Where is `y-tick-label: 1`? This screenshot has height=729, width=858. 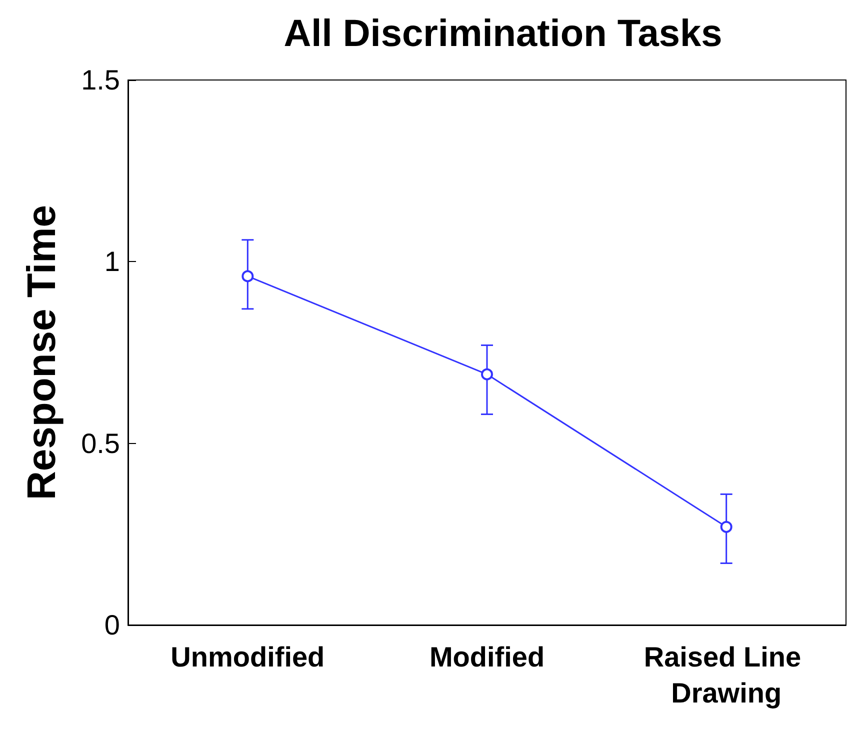
y-tick-label: 1 is located at coordinates (112, 262).